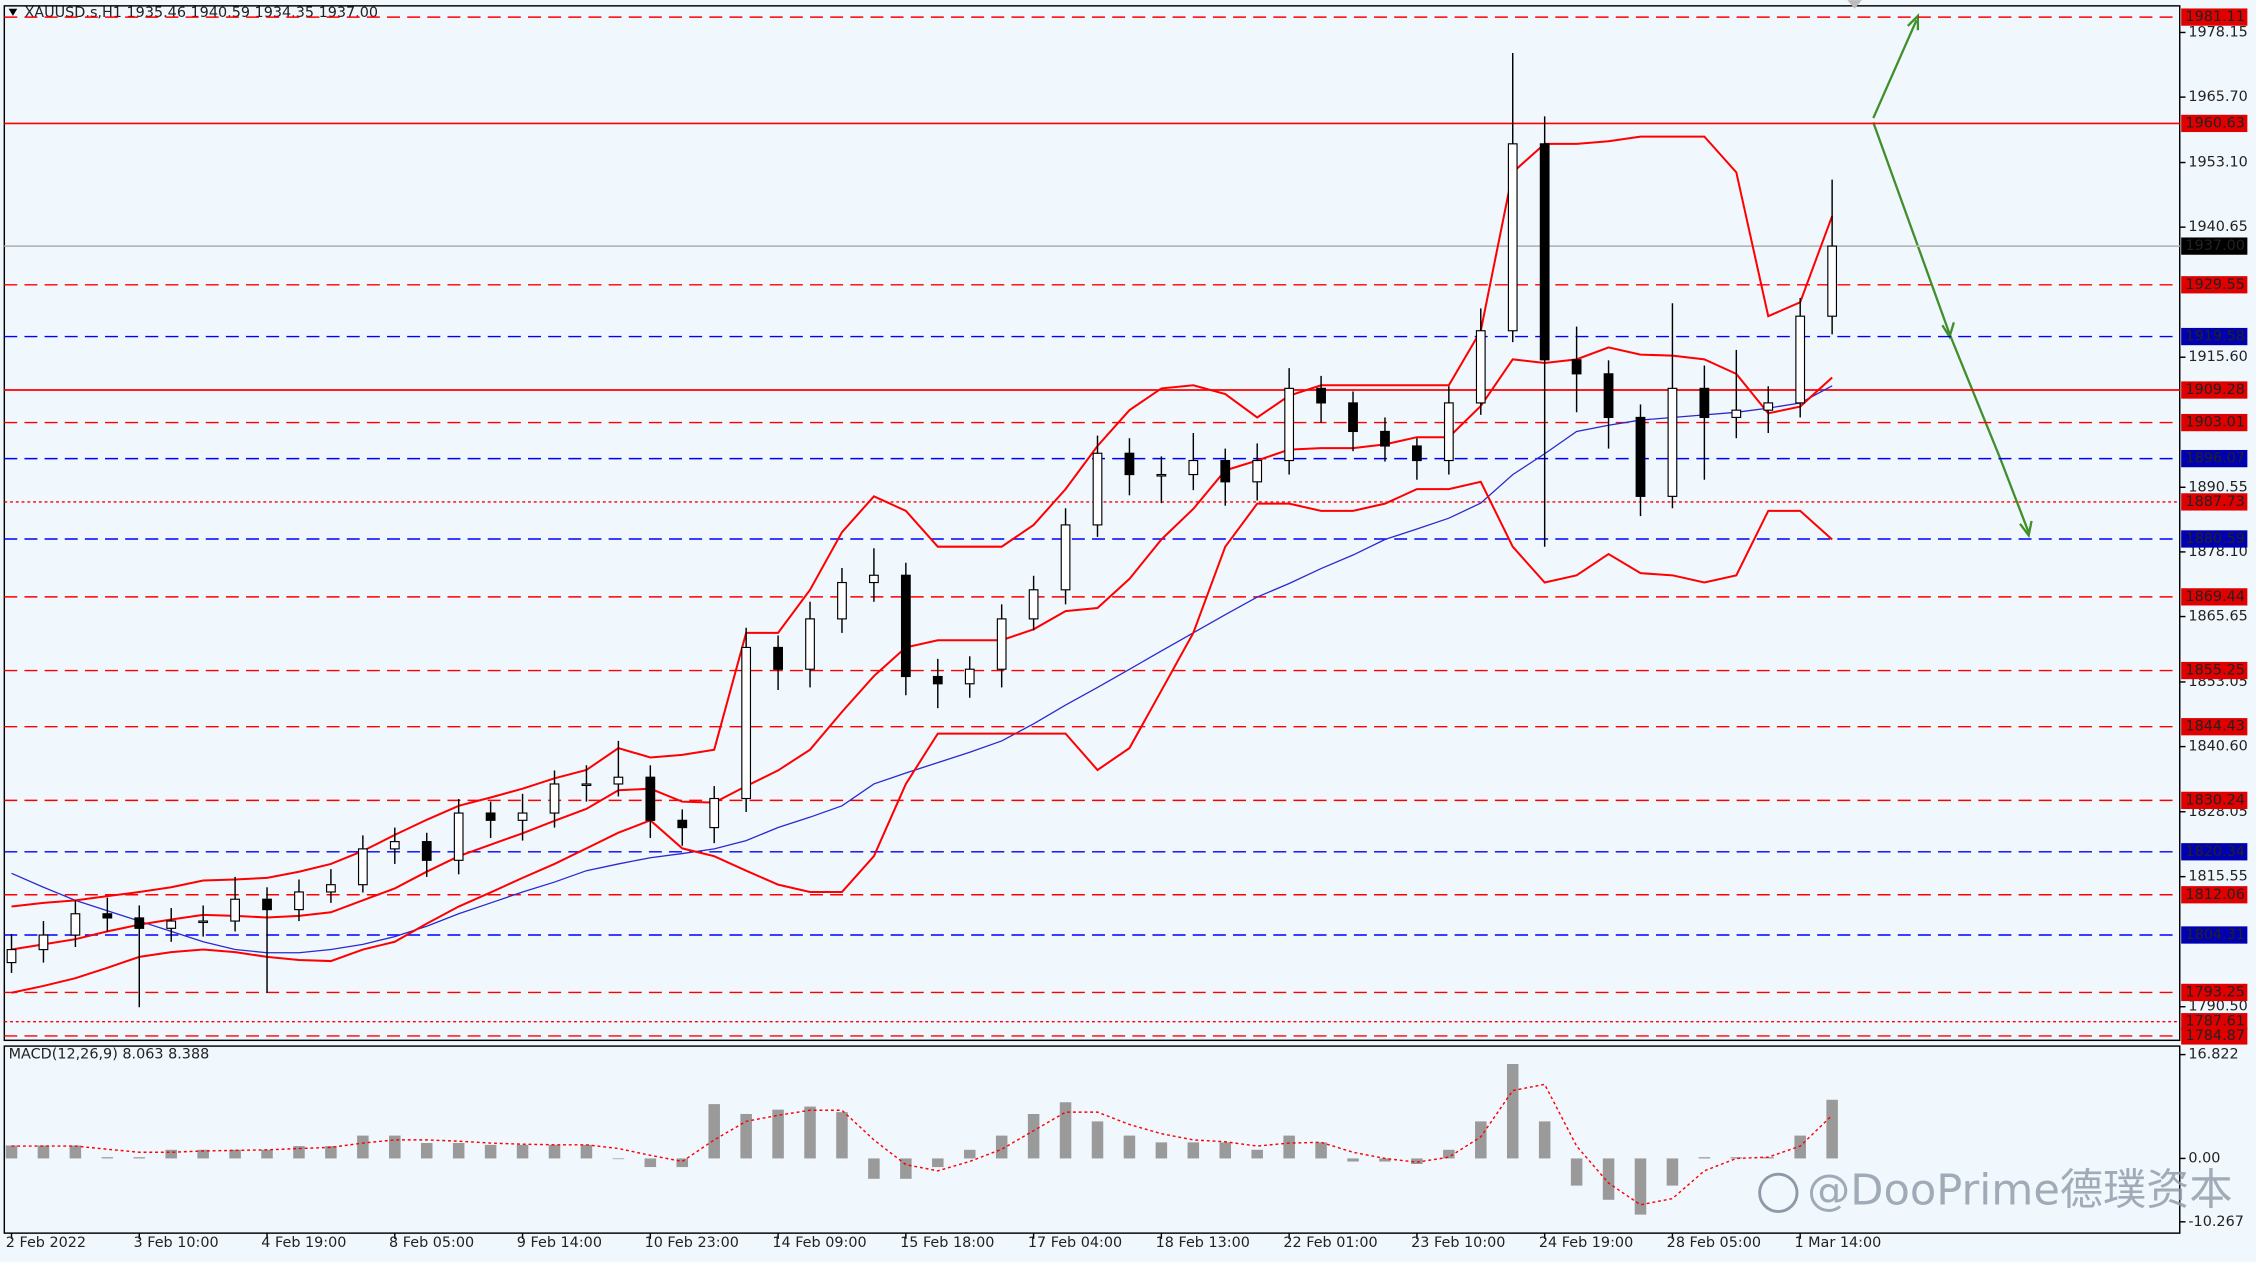 This screenshot has height=1262, width=2256. What do you see at coordinates (2026, 529) in the screenshot?
I see `arrow-head` at bounding box center [2026, 529].